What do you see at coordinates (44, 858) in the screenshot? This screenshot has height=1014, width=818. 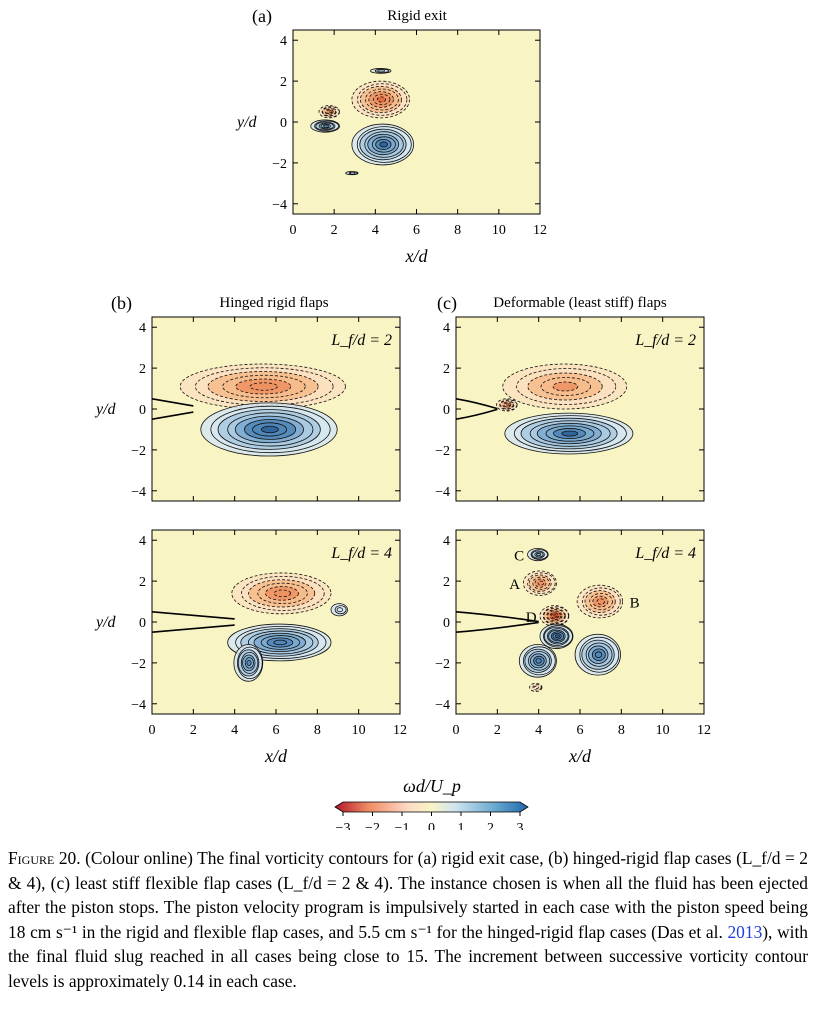 I see `caption-lead: Figure 20.` at bounding box center [44, 858].